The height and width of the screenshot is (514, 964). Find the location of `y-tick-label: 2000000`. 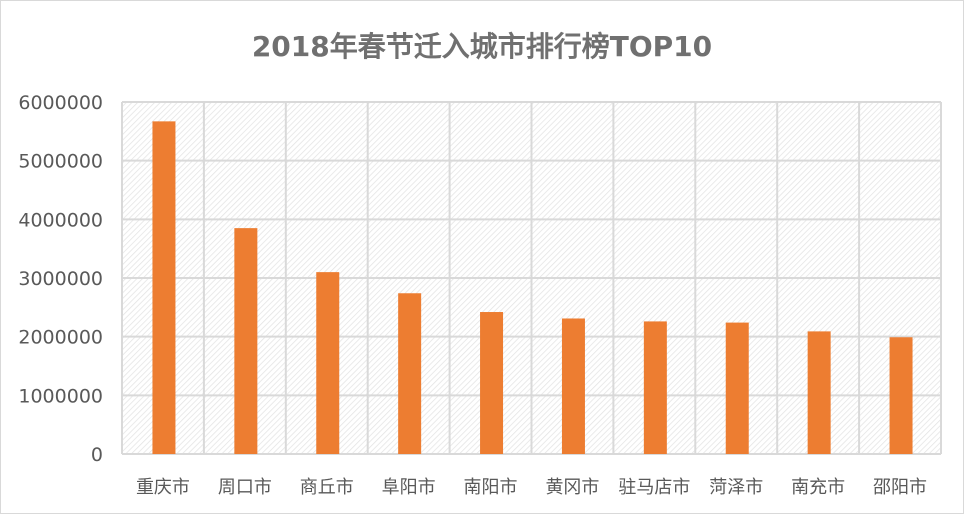

y-tick-label: 2000000 is located at coordinates (60, 338).